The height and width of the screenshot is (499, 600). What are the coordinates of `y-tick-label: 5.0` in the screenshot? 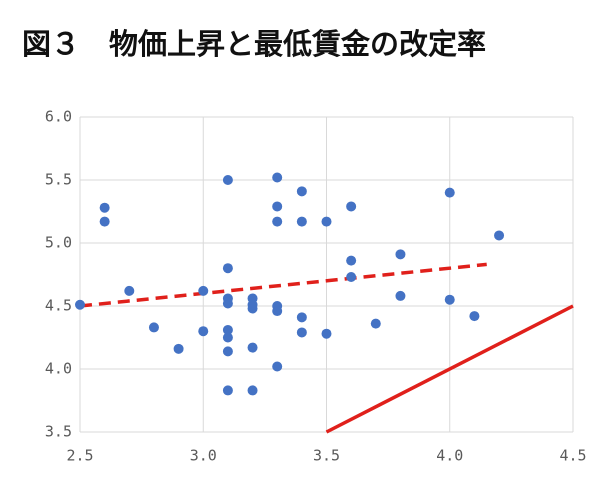 It's located at (58, 243).